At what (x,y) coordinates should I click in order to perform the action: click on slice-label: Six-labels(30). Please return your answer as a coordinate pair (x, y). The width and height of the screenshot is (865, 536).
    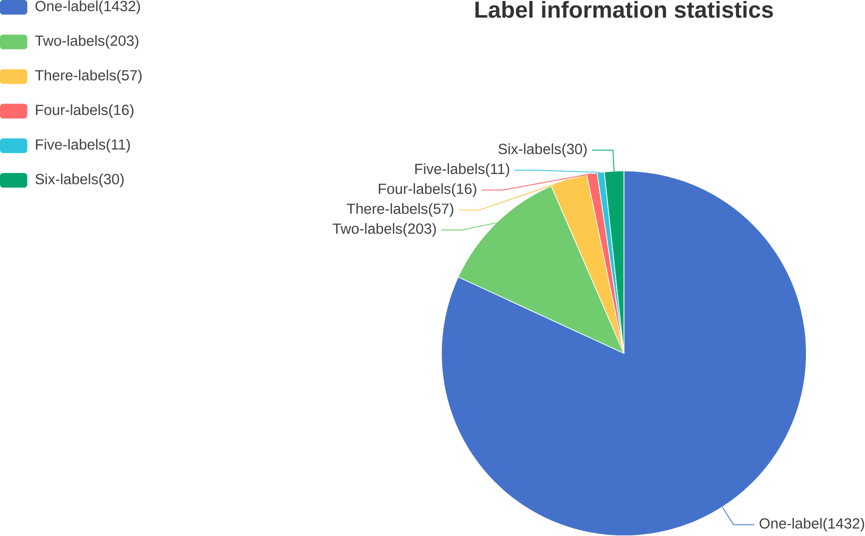
    Looking at the image, I should click on (542, 150).